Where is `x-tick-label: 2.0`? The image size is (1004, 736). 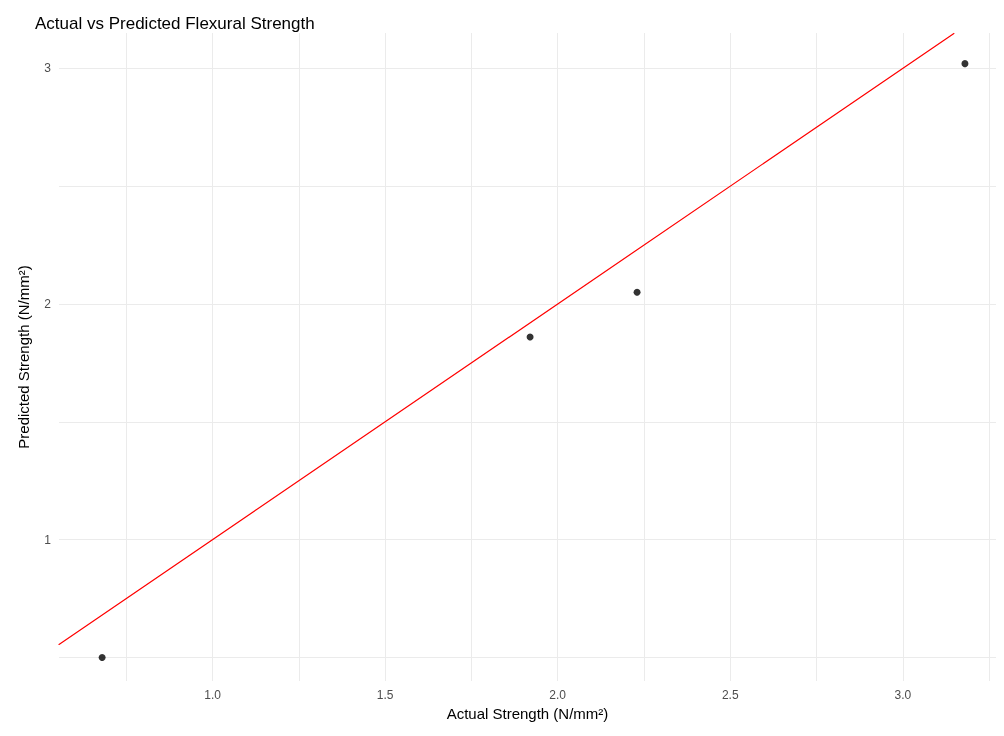 x-tick-label: 2.0 is located at coordinates (558, 695).